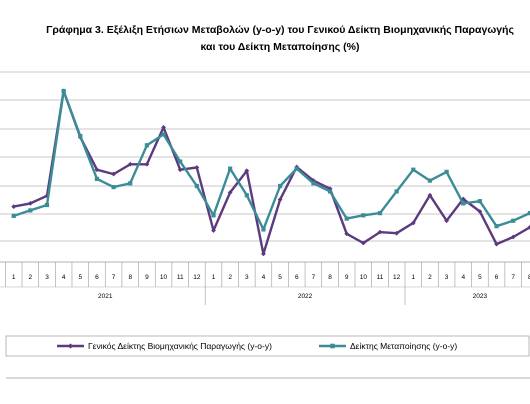 The height and width of the screenshot is (404, 530). Describe the element at coordinates (305, 296) in the screenshot. I see `year-label: 2022` at that location.